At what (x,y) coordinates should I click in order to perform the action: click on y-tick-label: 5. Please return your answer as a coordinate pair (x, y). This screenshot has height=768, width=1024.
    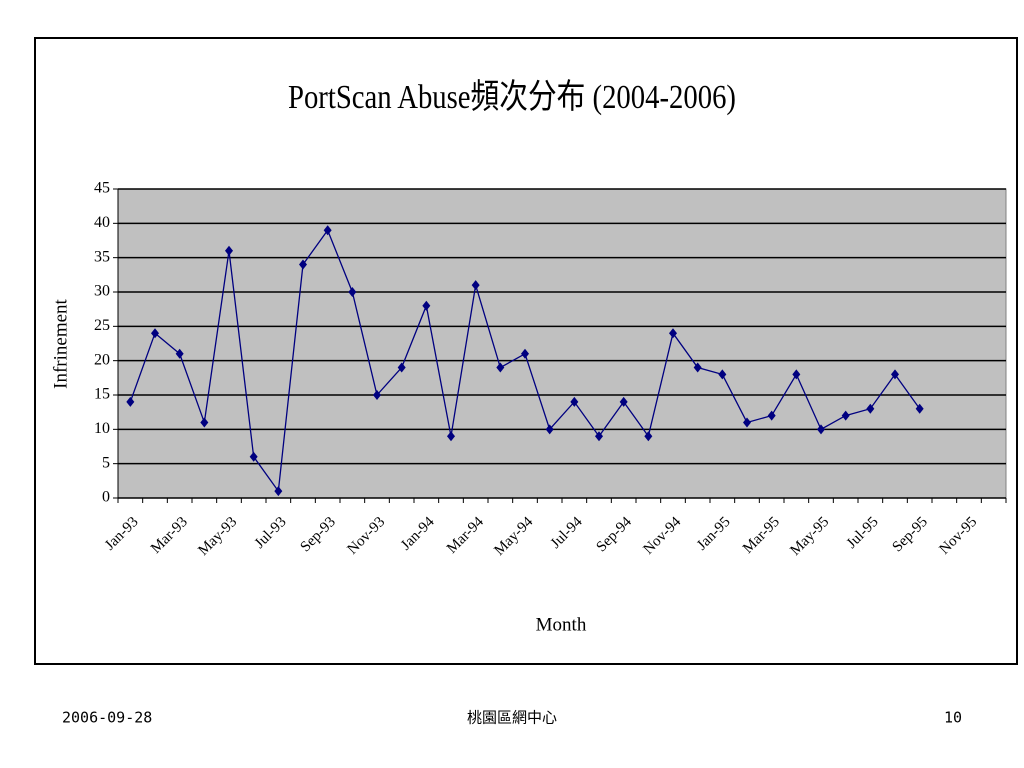
    Looking at the image, I should click on (106, 462).